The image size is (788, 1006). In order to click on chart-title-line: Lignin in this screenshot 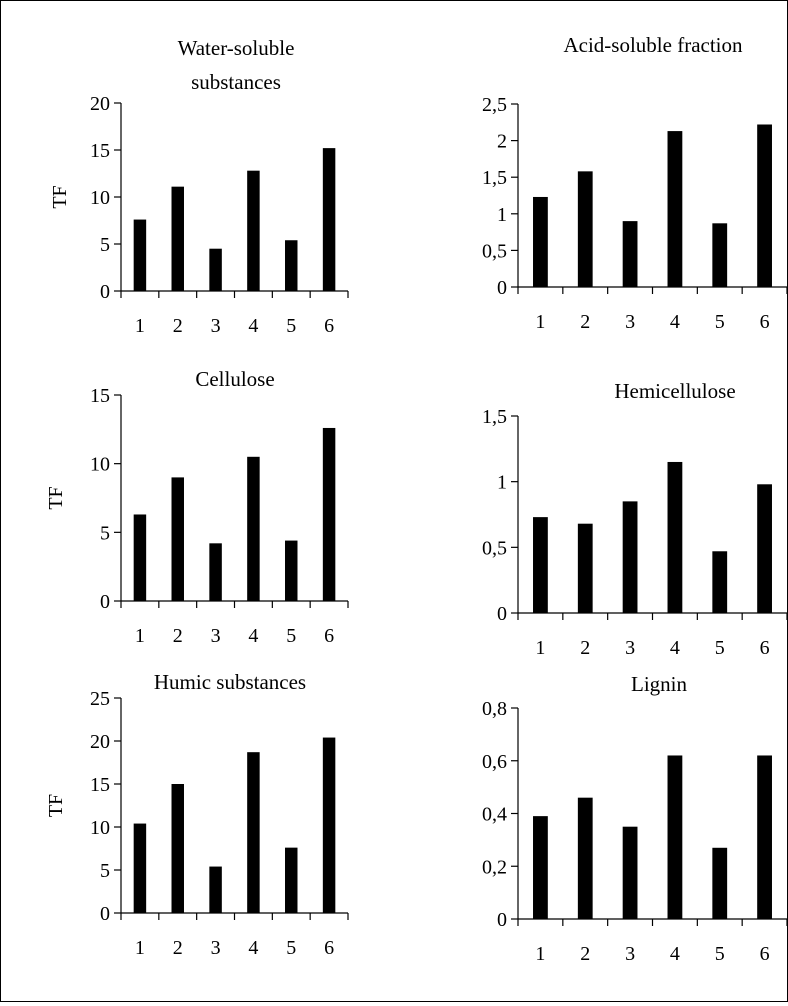, I will do `click(659, 684)`.